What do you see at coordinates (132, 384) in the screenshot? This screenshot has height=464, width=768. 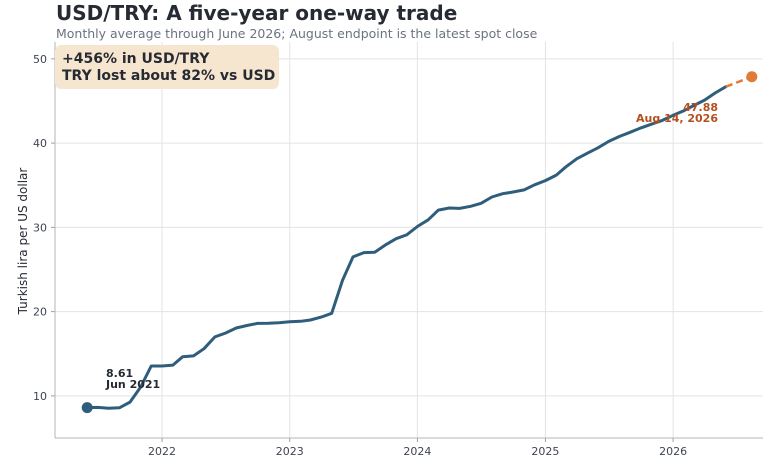 I see `start-date-label: Jun 2021` at bounding box center [132, 384].